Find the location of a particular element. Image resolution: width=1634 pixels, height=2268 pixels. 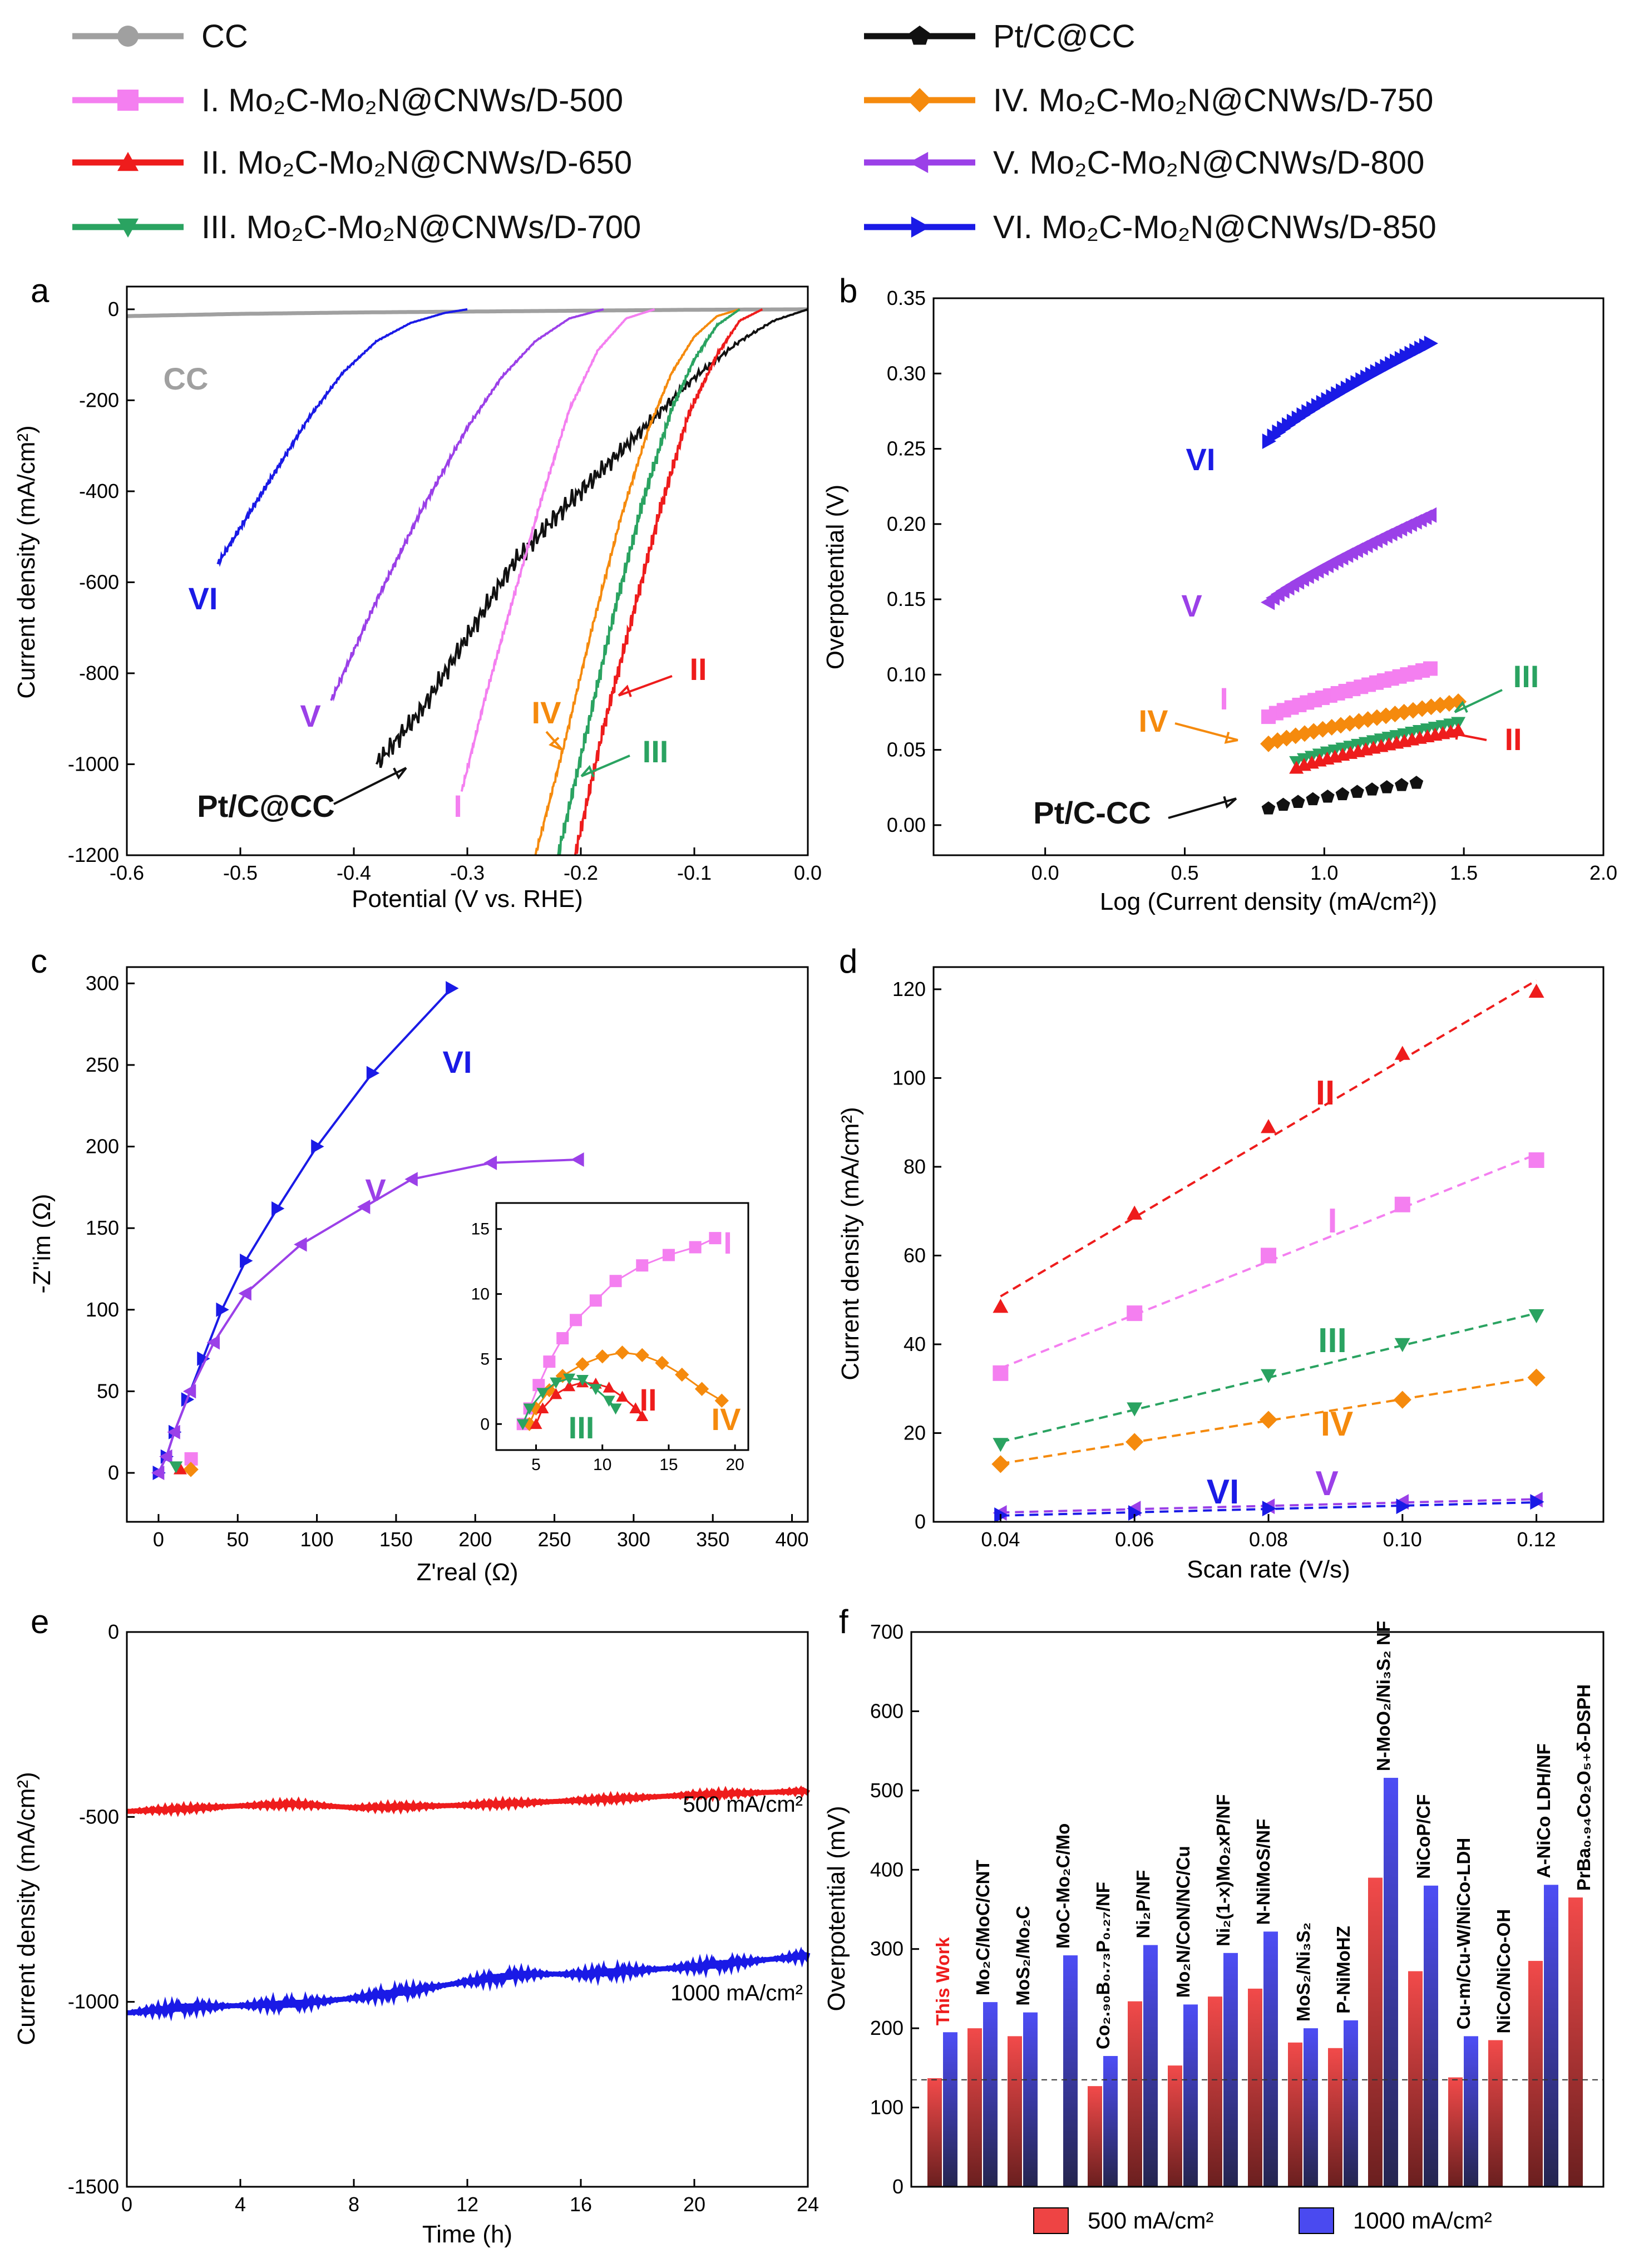

bar-legend: 500 mA/cm² 1000 mA/cm² is located at coordinates (1262, 2220).